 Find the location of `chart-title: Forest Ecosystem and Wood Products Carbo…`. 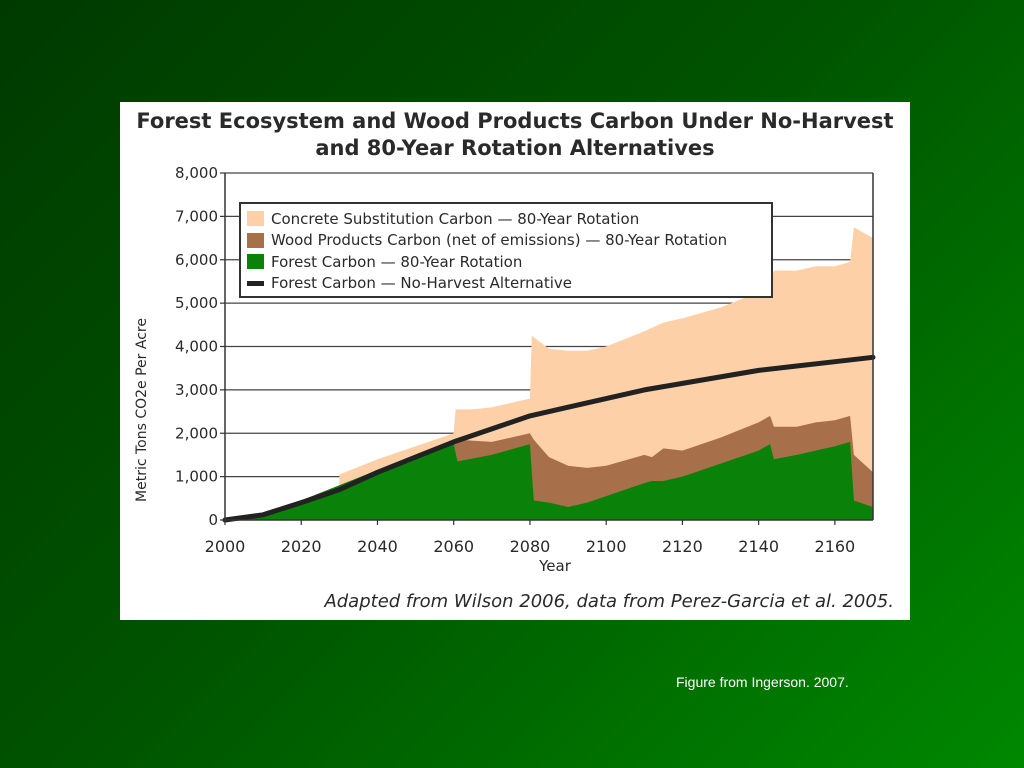

chart-title: Forest Ecosystem and Wood Products Carbo… is located at coordinates (515, 135).